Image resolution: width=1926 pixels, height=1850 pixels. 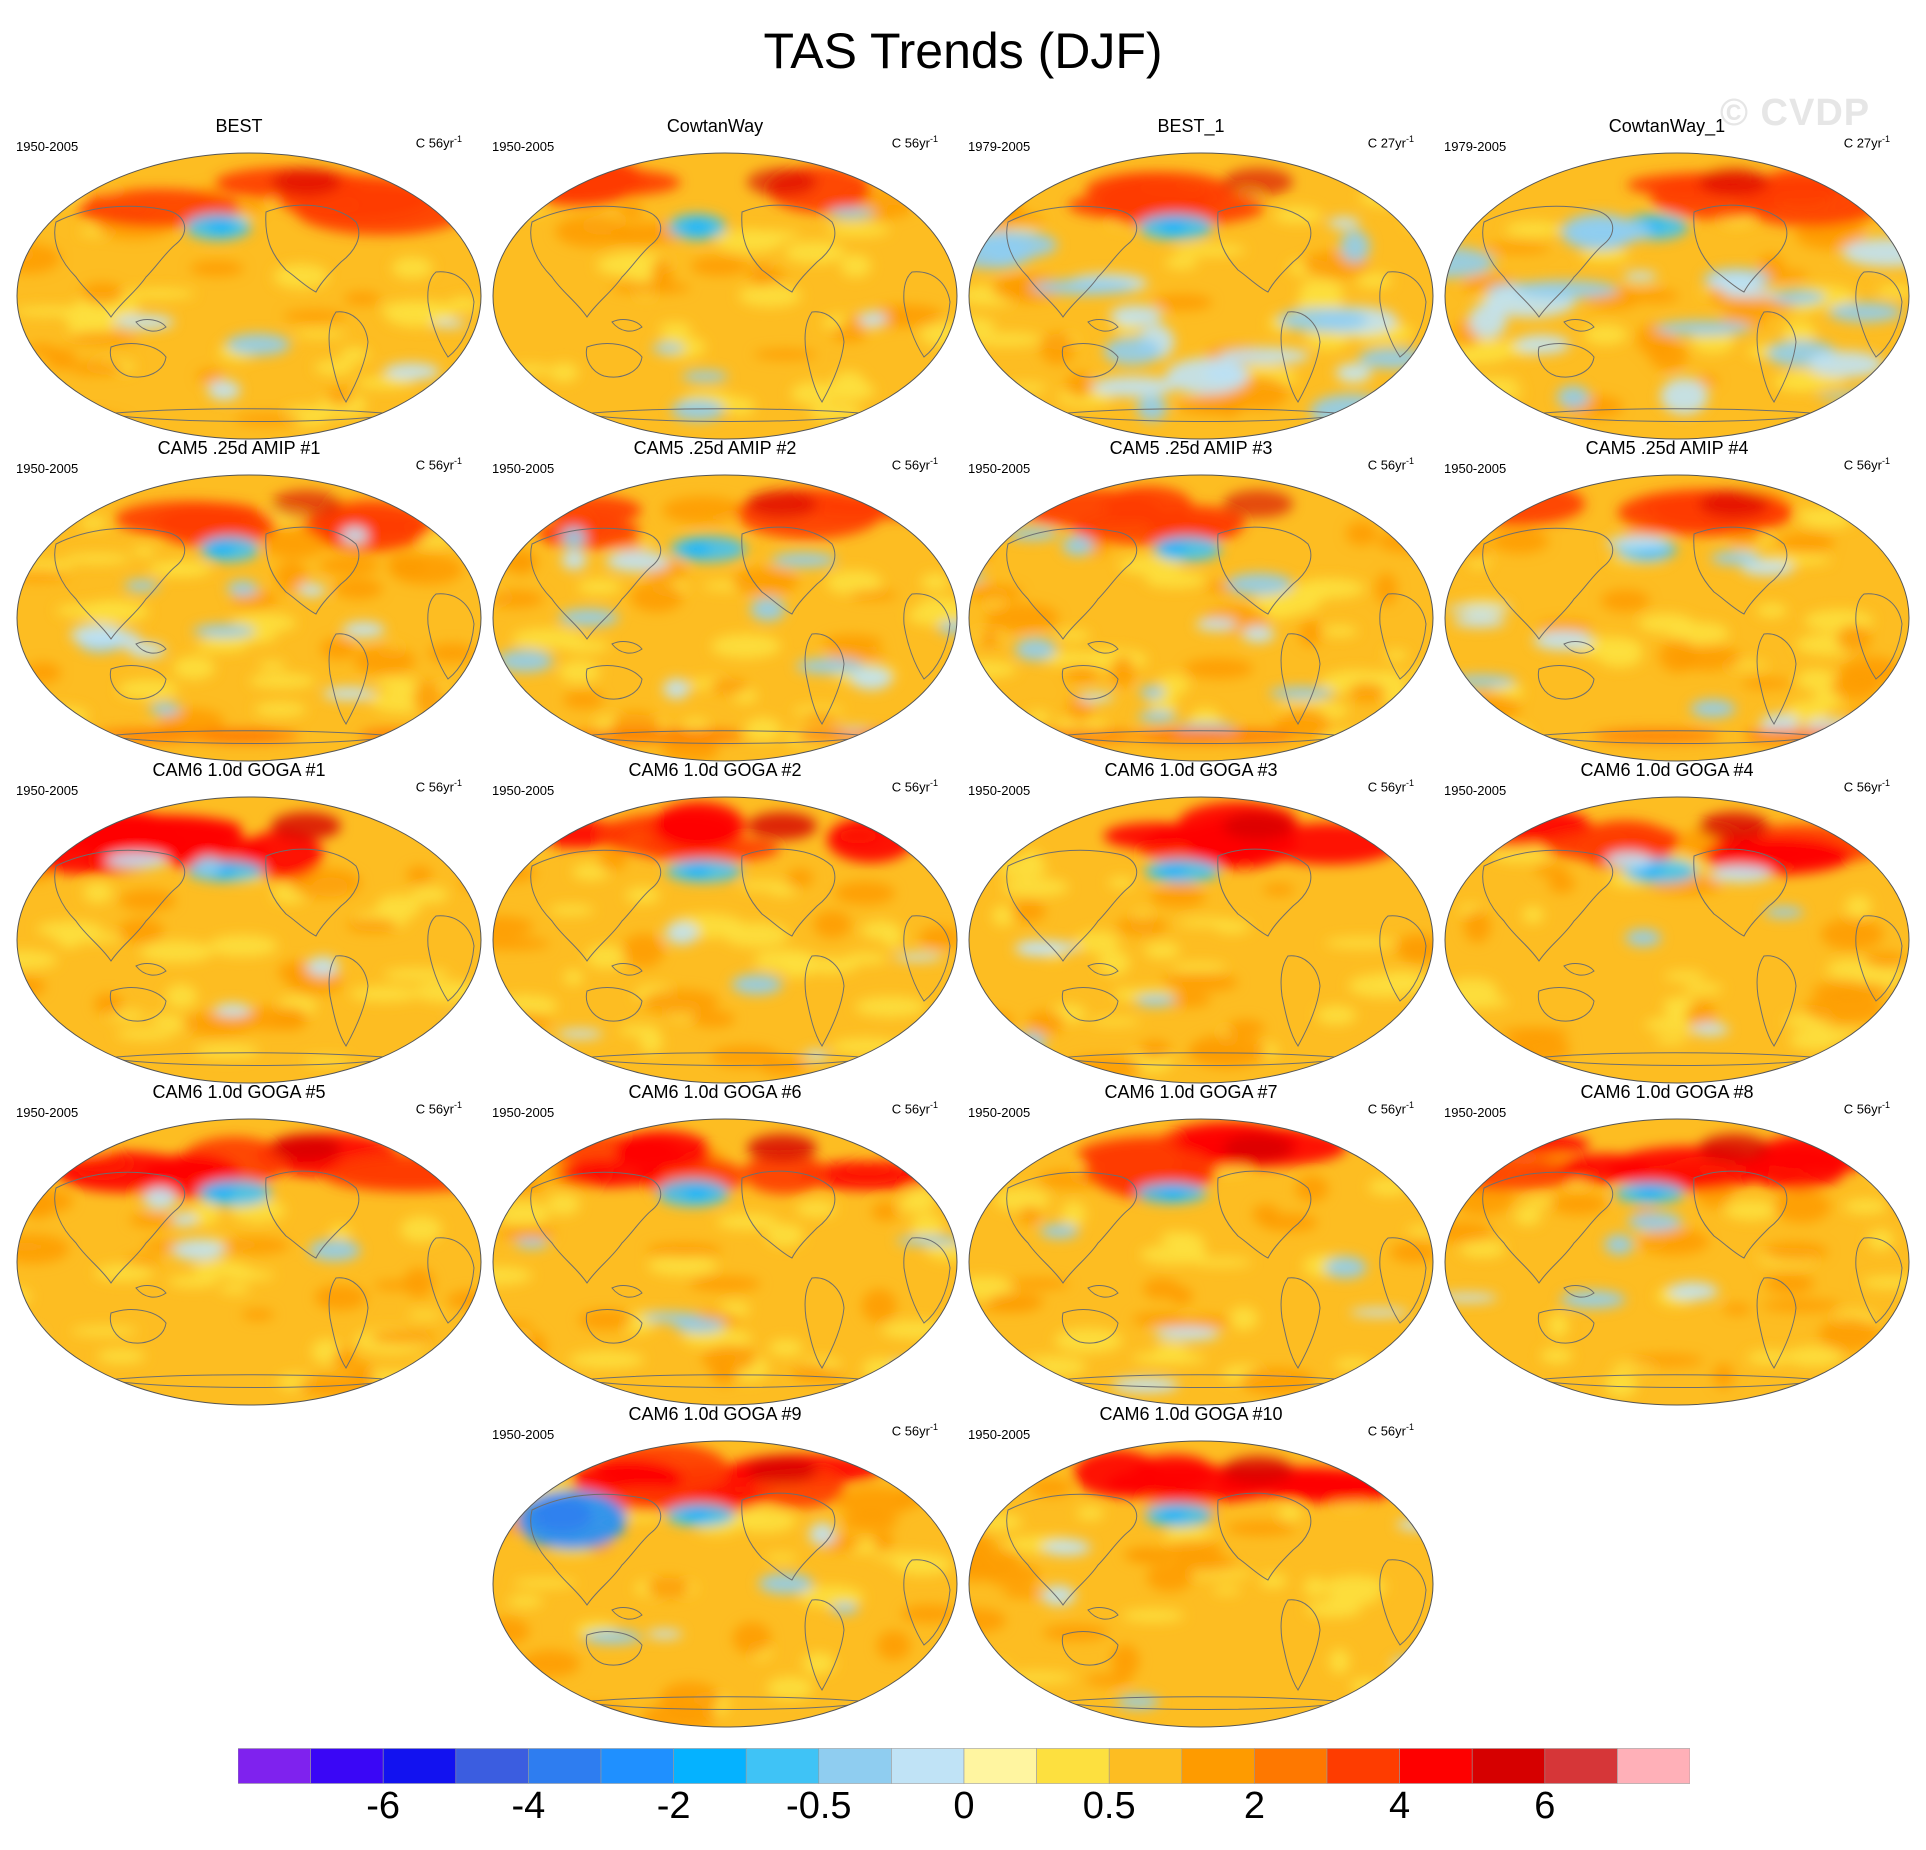 I want to click on map-panel: BEST_1 1979-2005 C 27yr-1, so click(x=1193, y=278).